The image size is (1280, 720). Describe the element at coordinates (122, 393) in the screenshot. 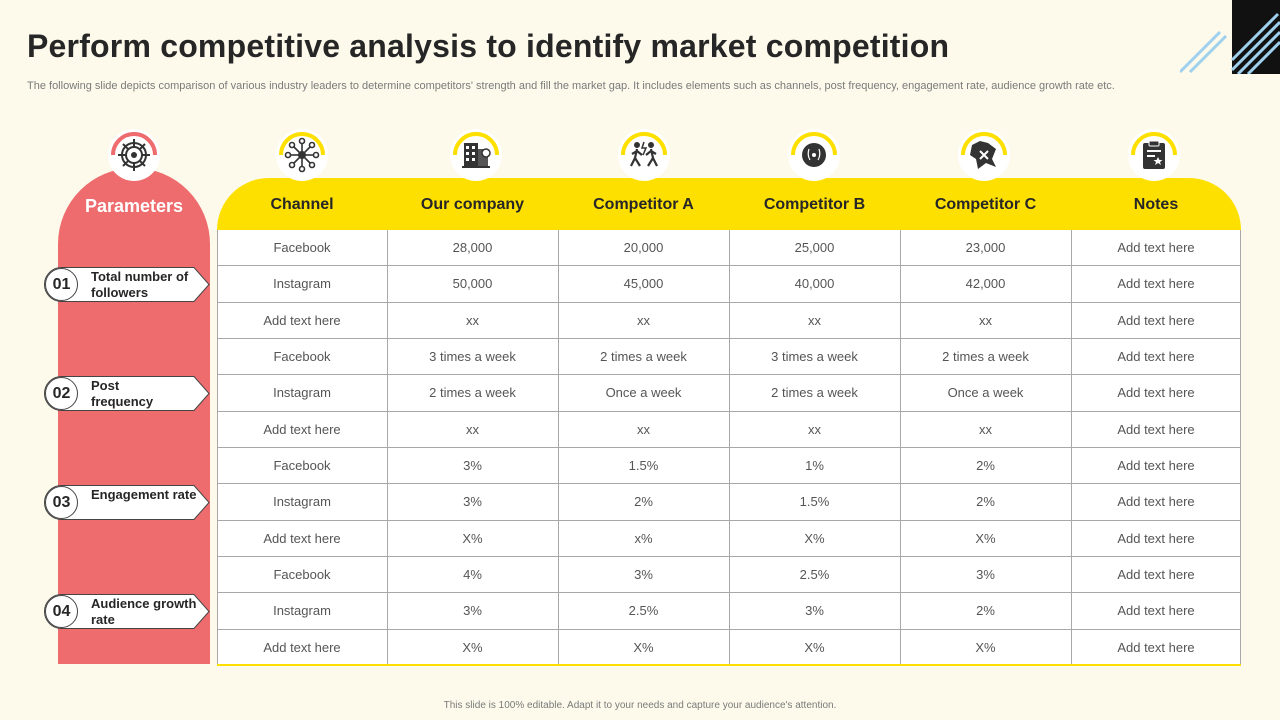

I see `parameter-label: Post frequency` at that location.